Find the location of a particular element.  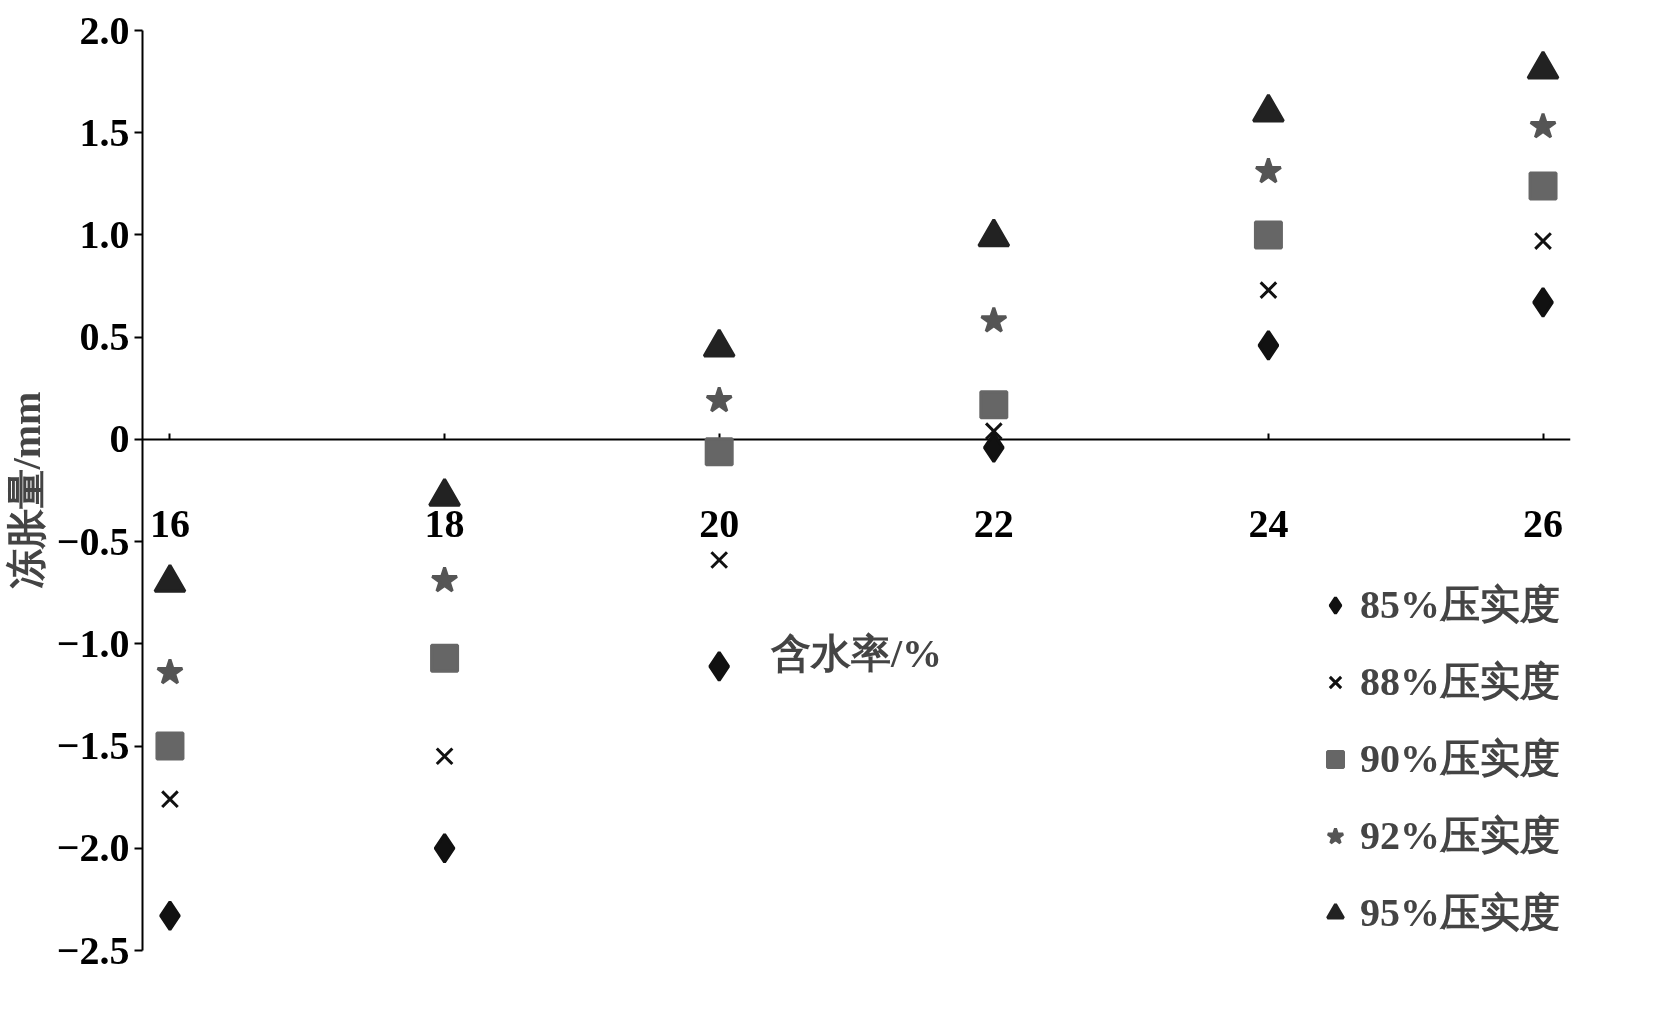

y-tick-label: 2.0 is located at coordinates (104, 30).